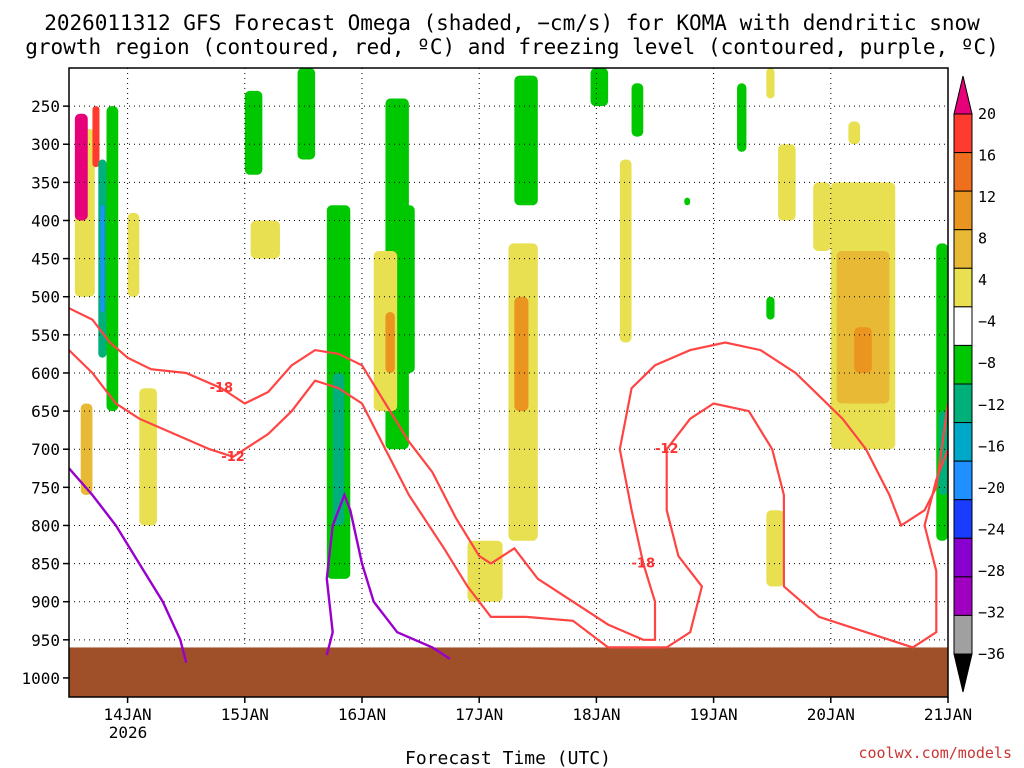 This screenshot has width=1024, height=768. I want to click on y-tick-label: 350, so click(45, 182).